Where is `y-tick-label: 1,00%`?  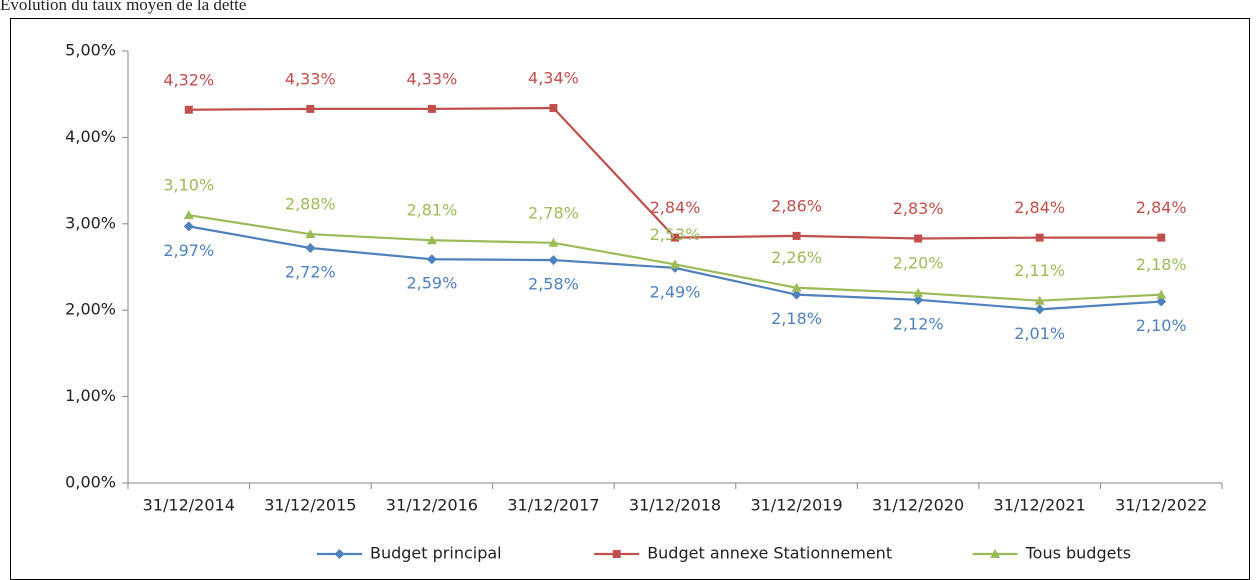
y-tick-label: 1,00% is located at coordinates (90, 395).